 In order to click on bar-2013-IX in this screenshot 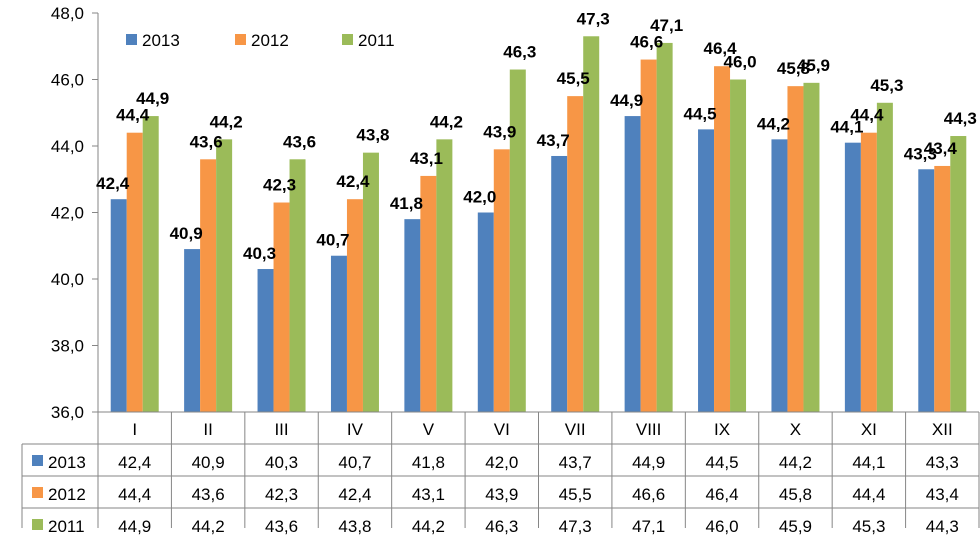, I will do `click(706, 270)`.